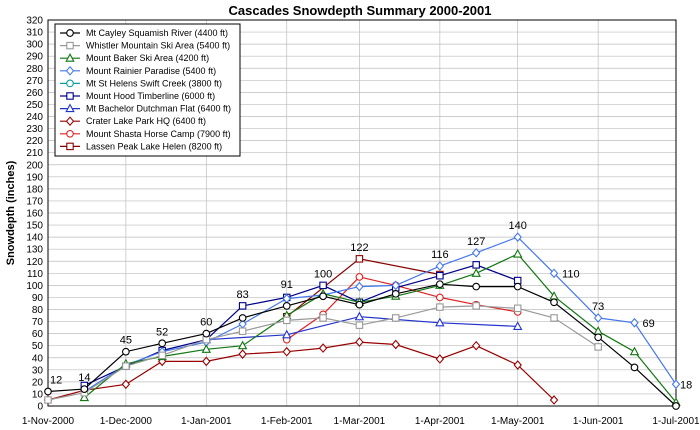 The width and height of the screenshot is (700, 430). What do you see at coordinates (154, 146) in the screenshot?
I see `legend-label: Lassen Peak Lake Helen (8200 ft)` at bounding box center [154, 146].